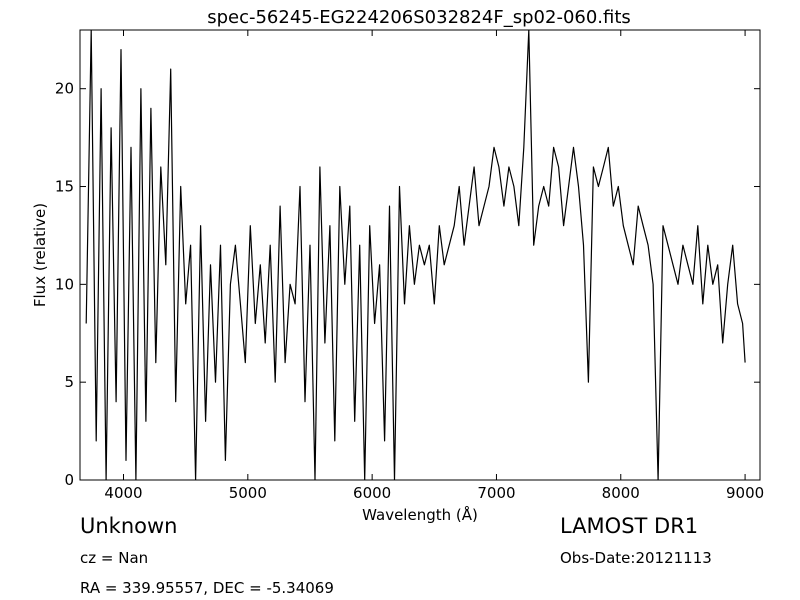  I want to click on object-name: Unknown, so click(129, 526).